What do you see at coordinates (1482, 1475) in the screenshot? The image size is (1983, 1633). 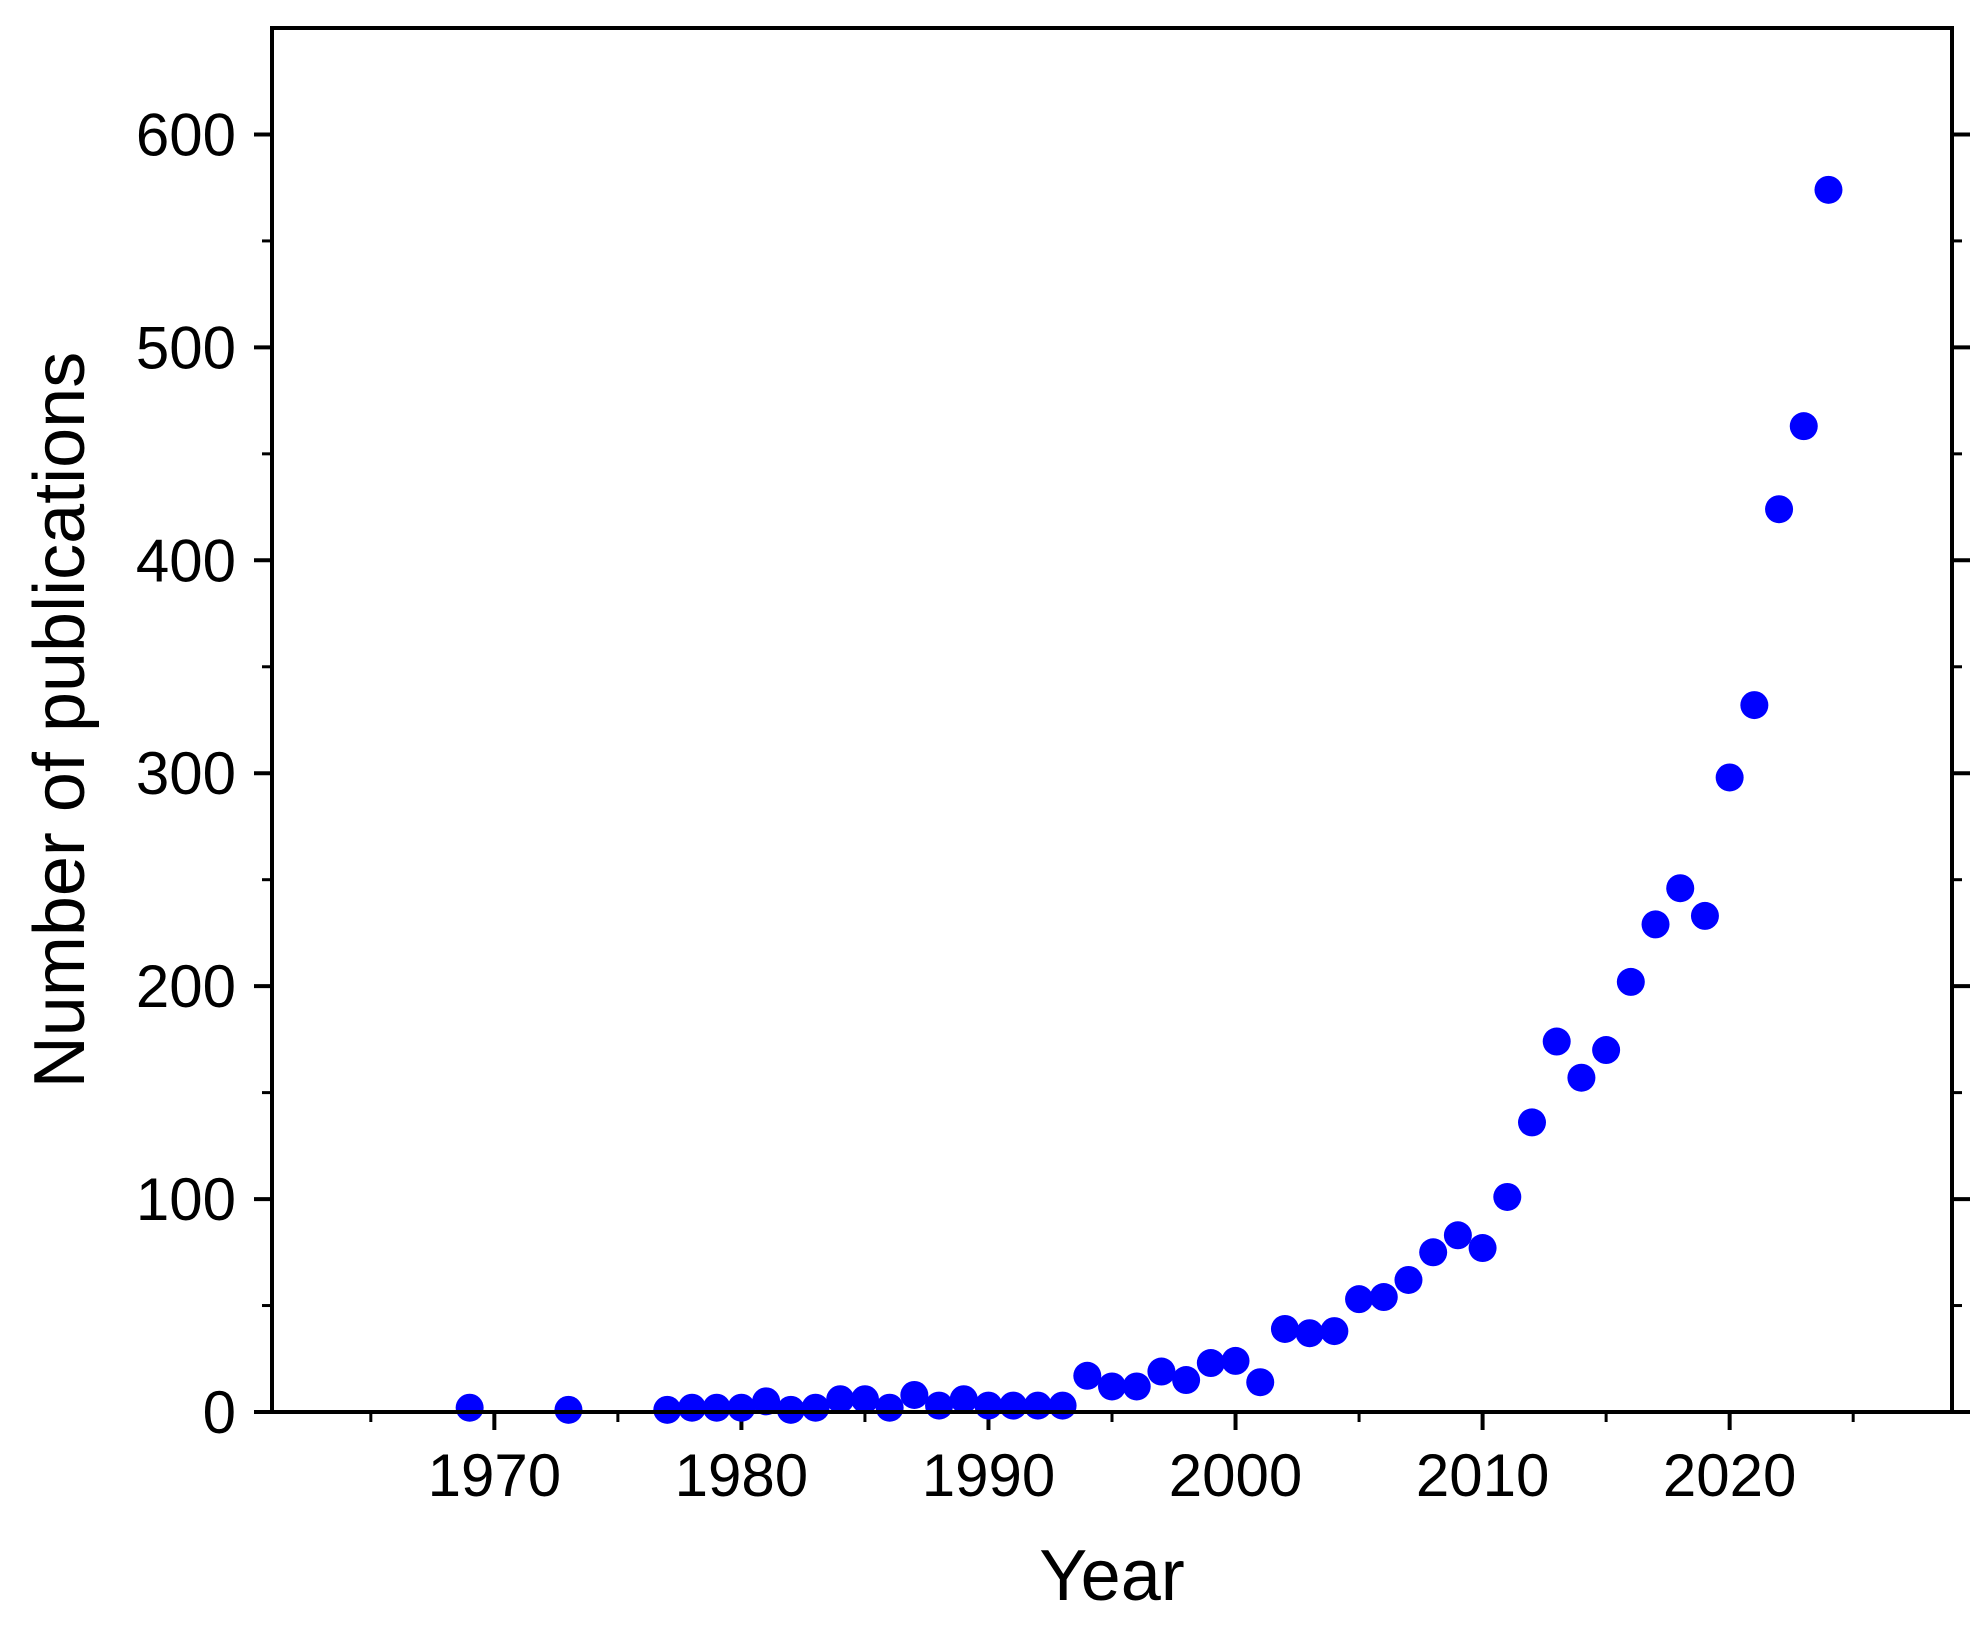 I see `x-tick-label: 2010` at bounding box center [1482, 1475].